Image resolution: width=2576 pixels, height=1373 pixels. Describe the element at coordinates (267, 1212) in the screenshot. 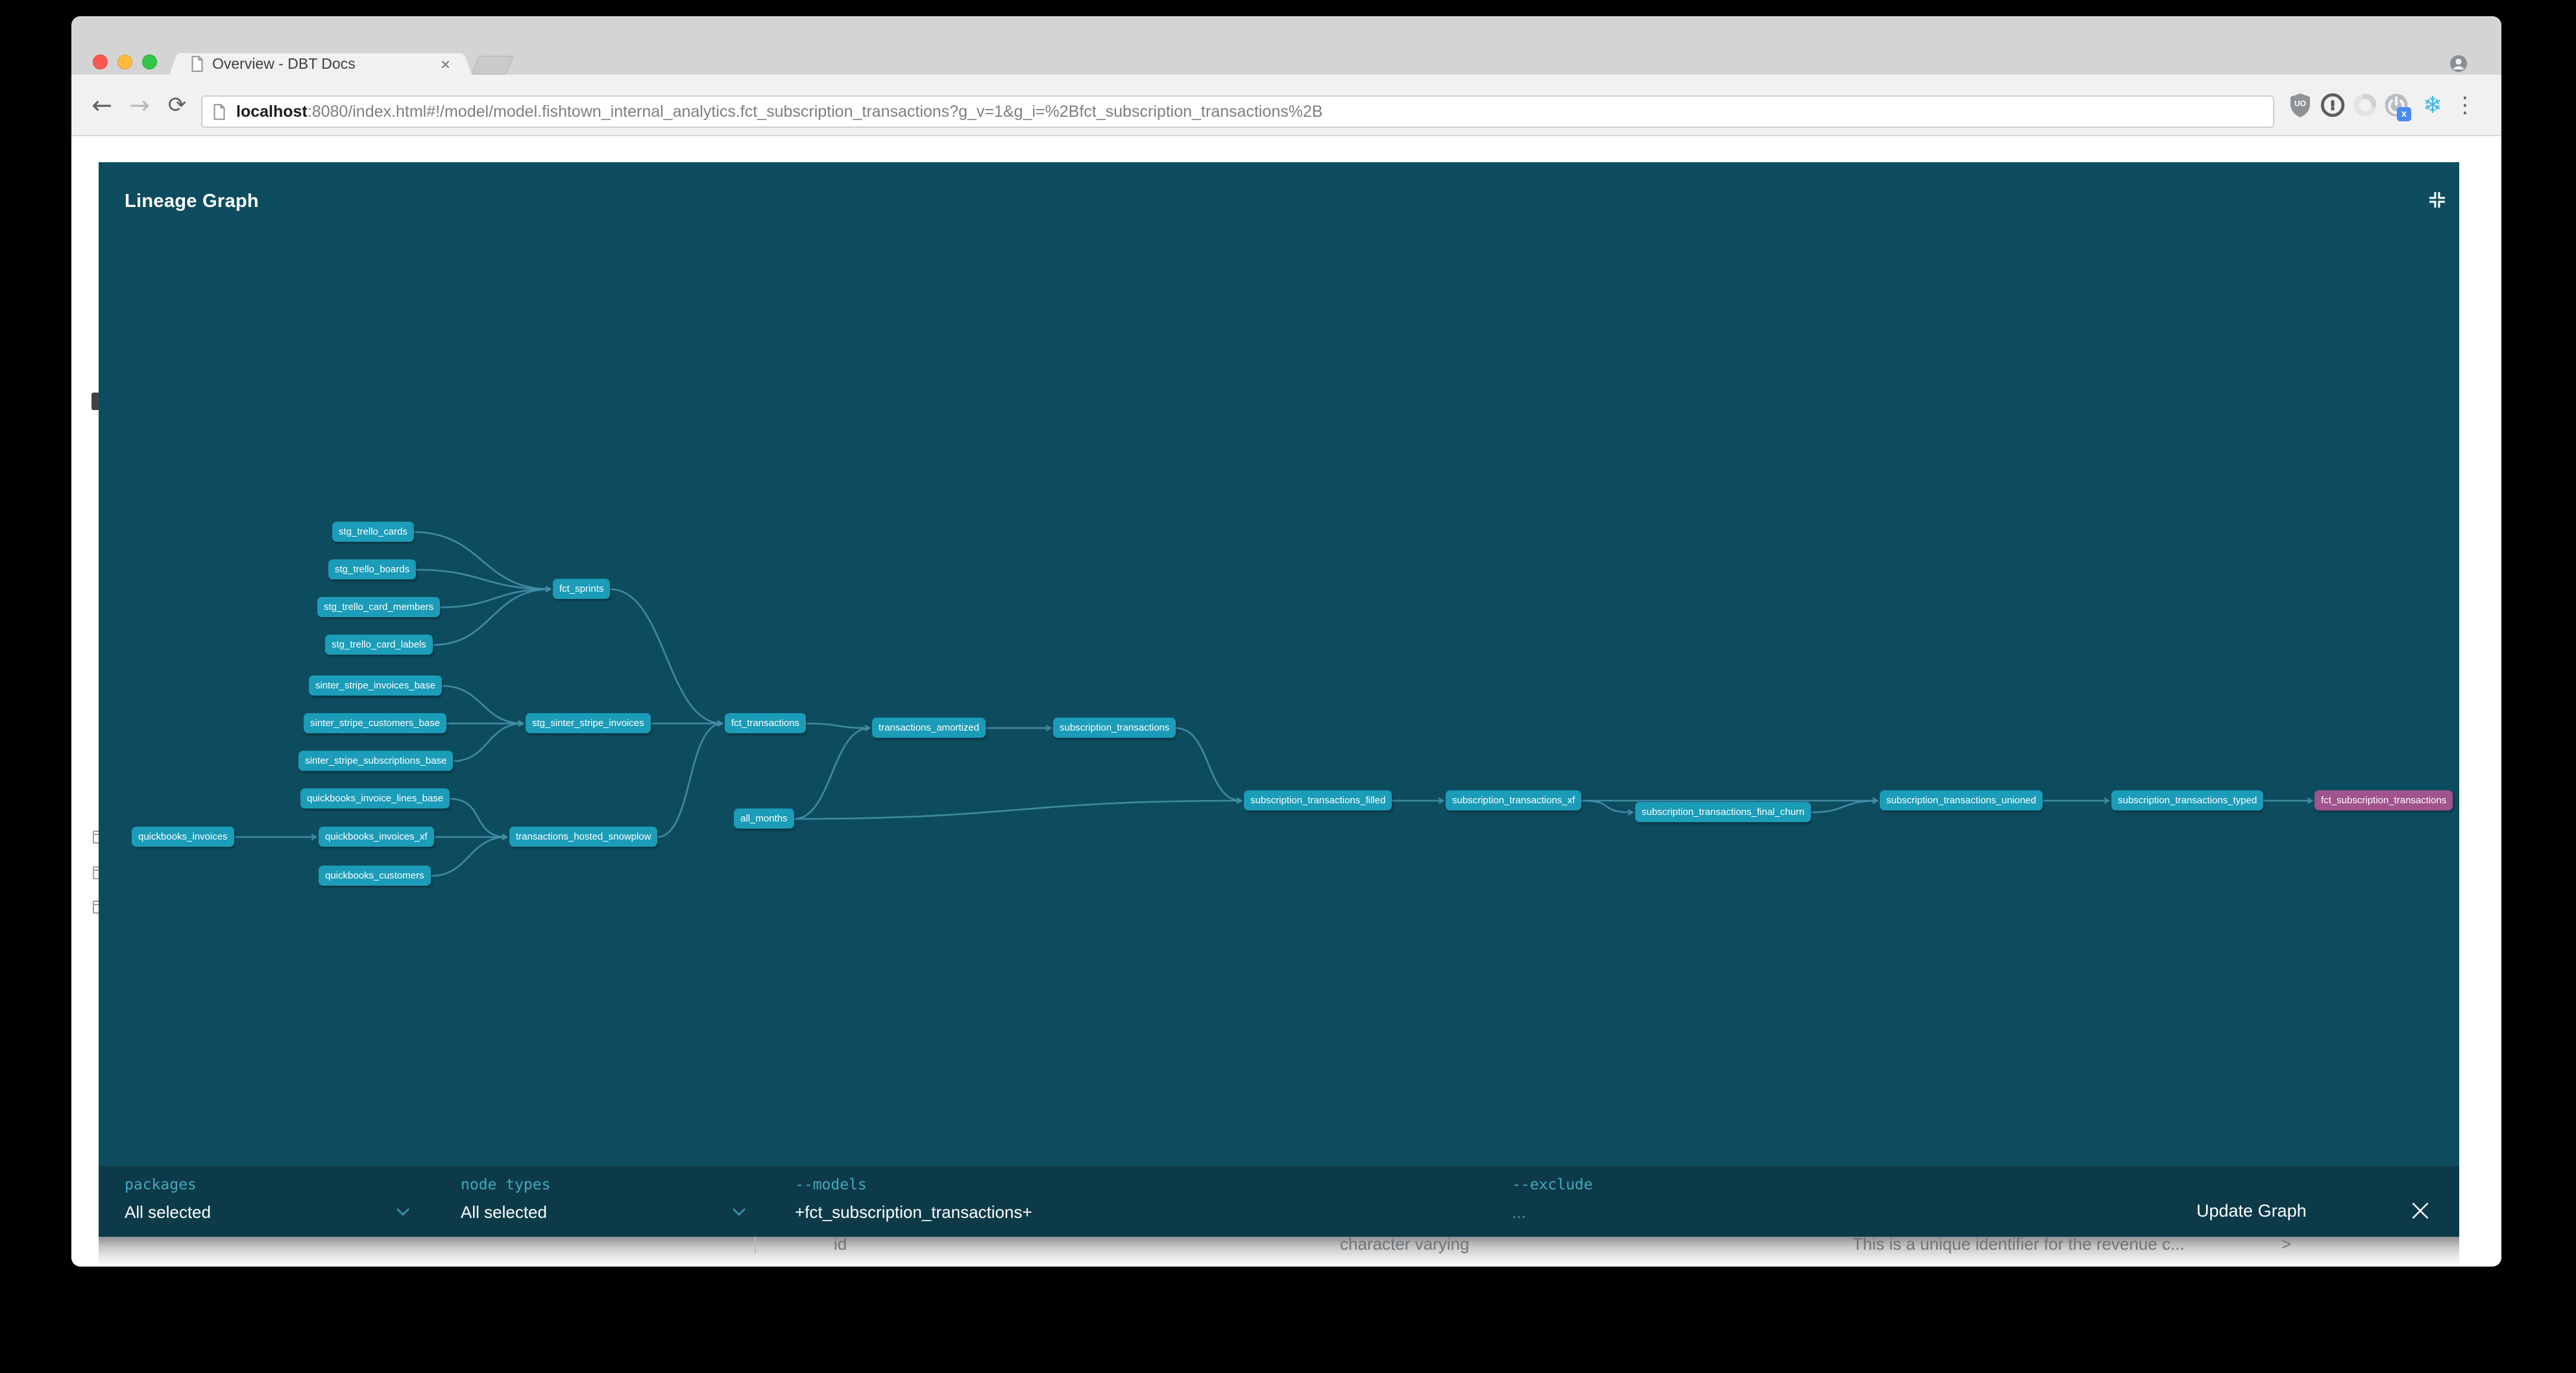

I see `packages-select: All selected` at that location.